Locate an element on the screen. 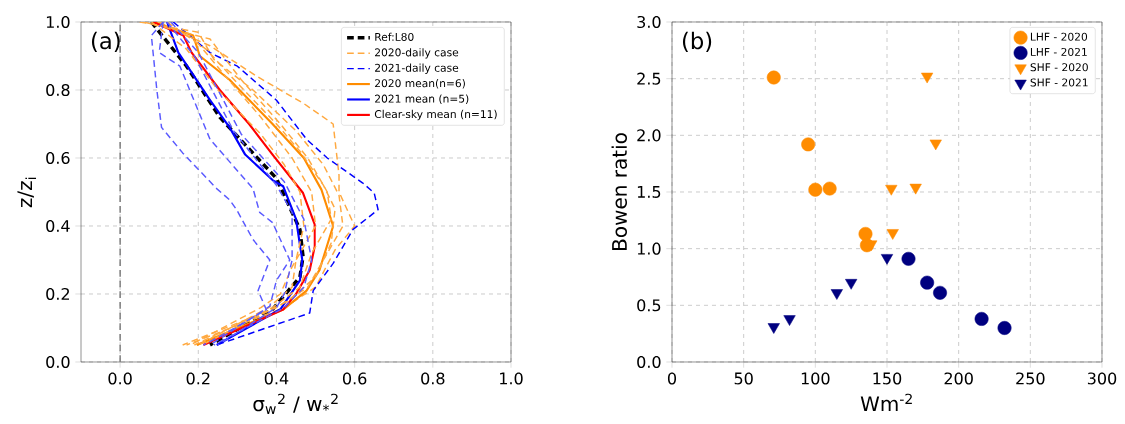  legend-label: 2020-daily case is located at coordinates (417, 53).